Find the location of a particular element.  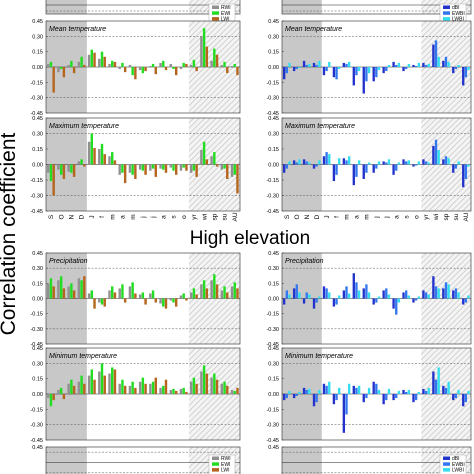

x-tick-label: su is located at coordinates (225, 216).